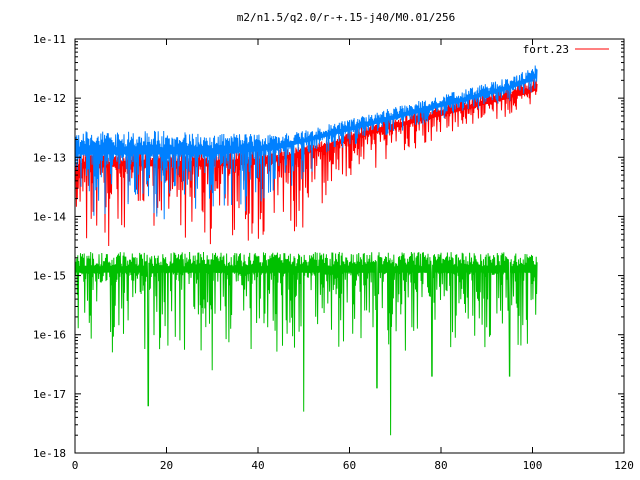  What do you see at coordinates (349, 465) in the screenshot?
I see `x-tick-label: 60` at bounding box center [349, 465].